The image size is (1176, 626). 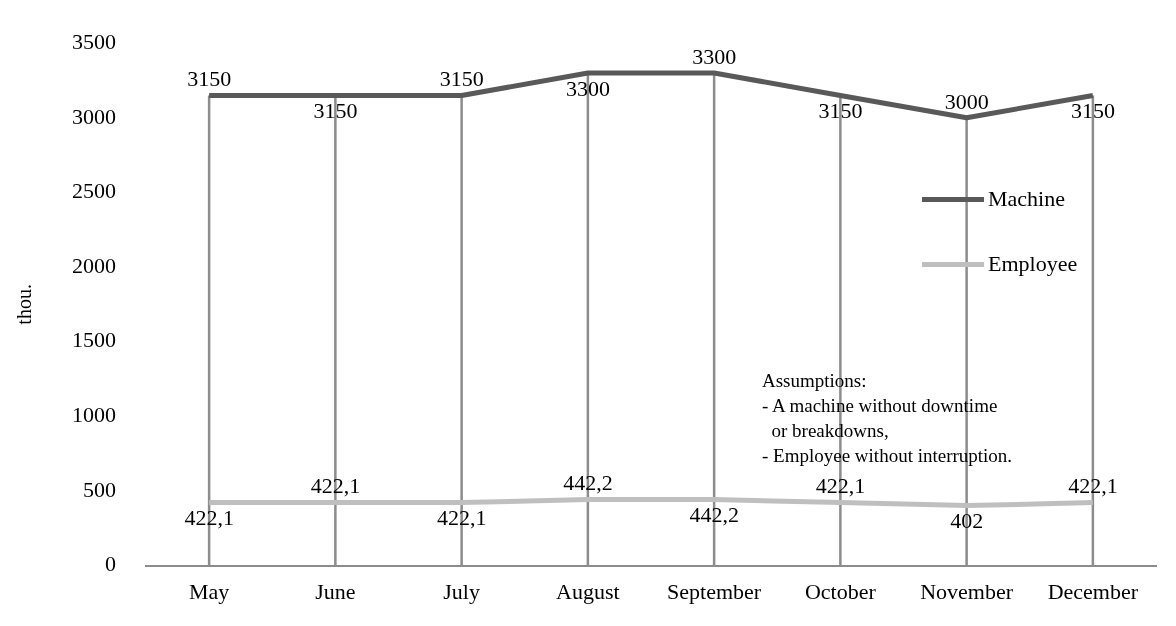 I want to click on y-tick-label: 2000, so click(x=94, y=265).